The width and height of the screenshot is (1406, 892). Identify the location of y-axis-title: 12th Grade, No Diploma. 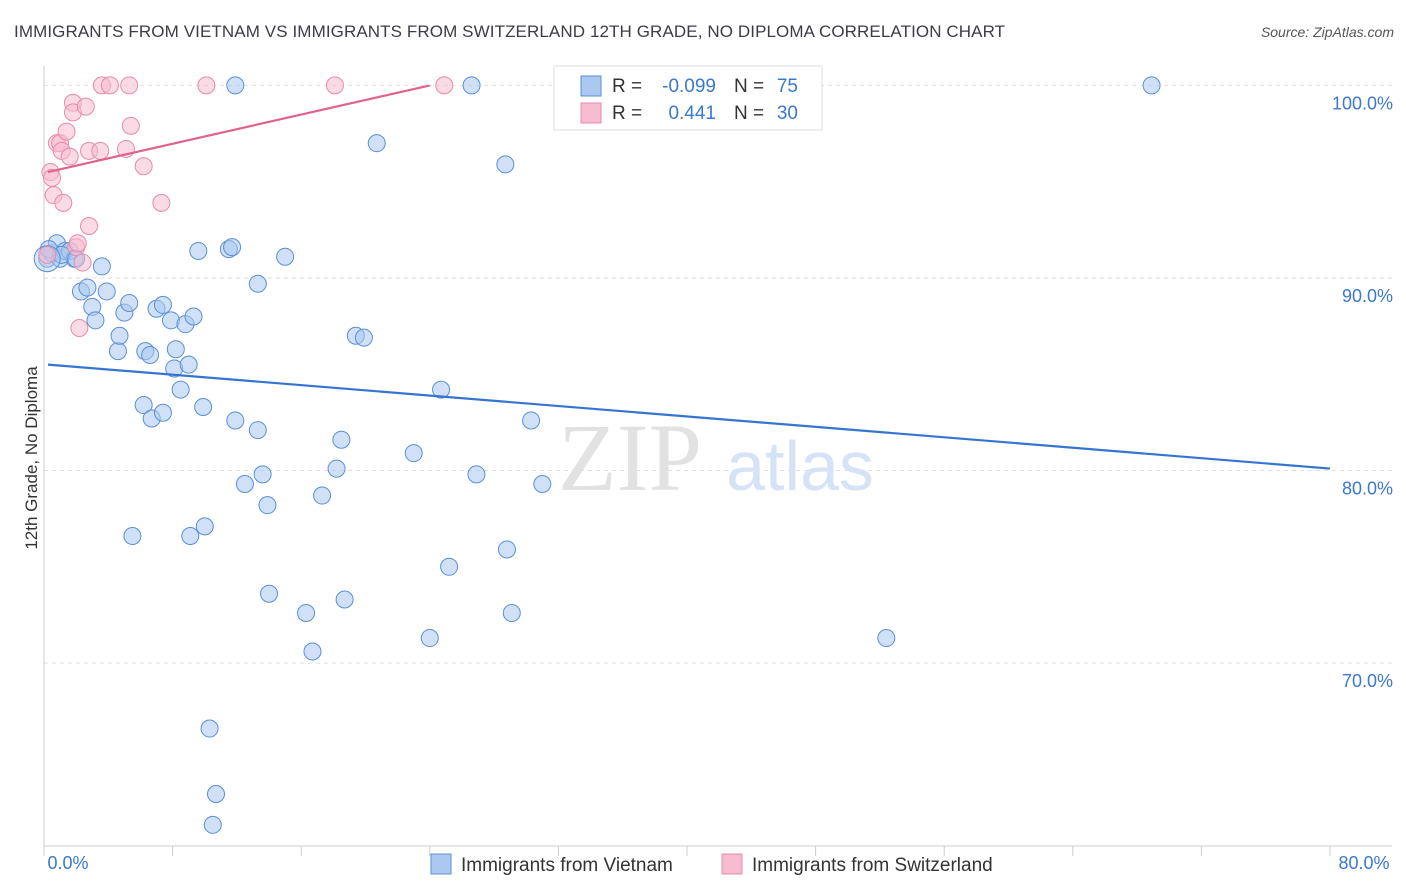
(31, 458).